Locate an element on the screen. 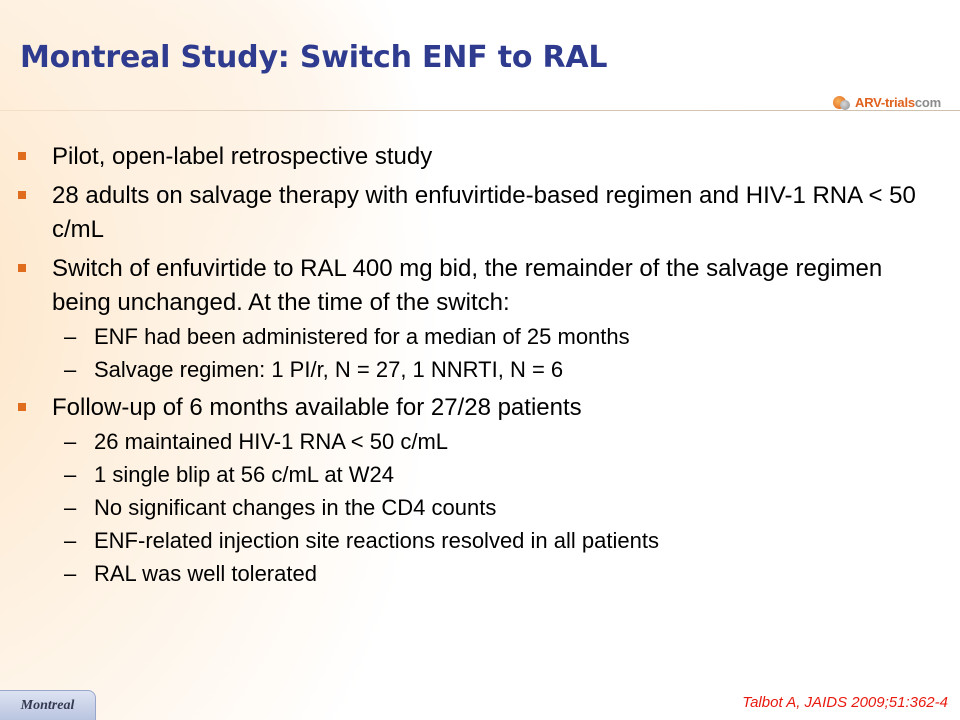  section-tab: Montreal is located at coordinates (48, 705).